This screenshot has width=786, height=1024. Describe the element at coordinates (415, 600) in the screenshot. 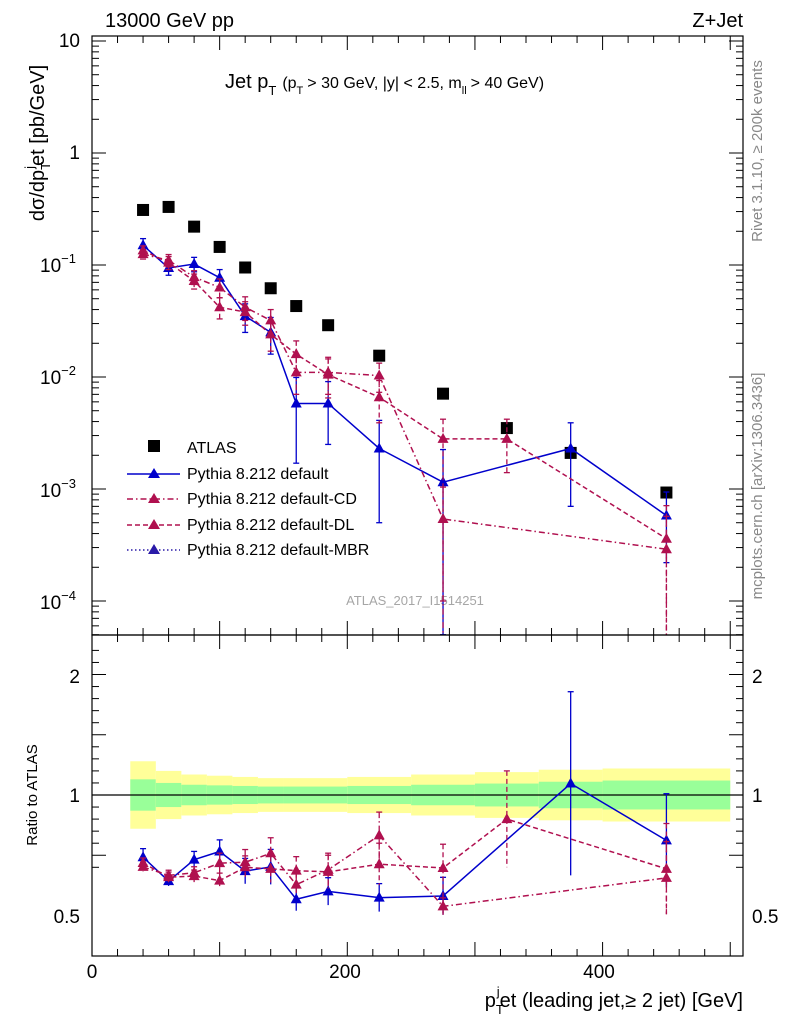

I see `analysis-watermark: ATLAS_2017_I1514251` at that location.